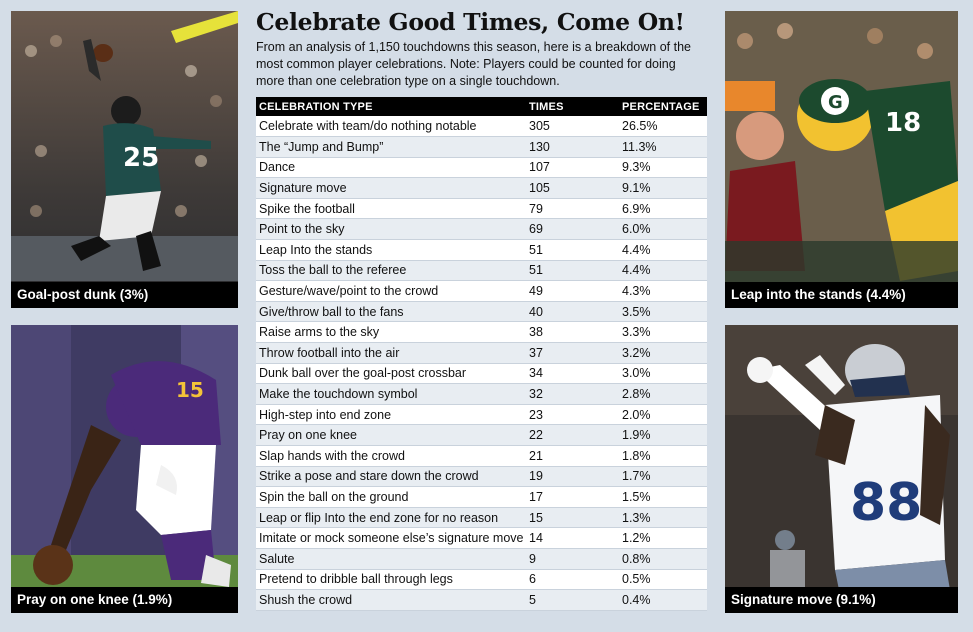 Image resolution: width=973 pixels, height=632 pixels. I want to click on percentage-cell: 3.0%, so click(663, 374).